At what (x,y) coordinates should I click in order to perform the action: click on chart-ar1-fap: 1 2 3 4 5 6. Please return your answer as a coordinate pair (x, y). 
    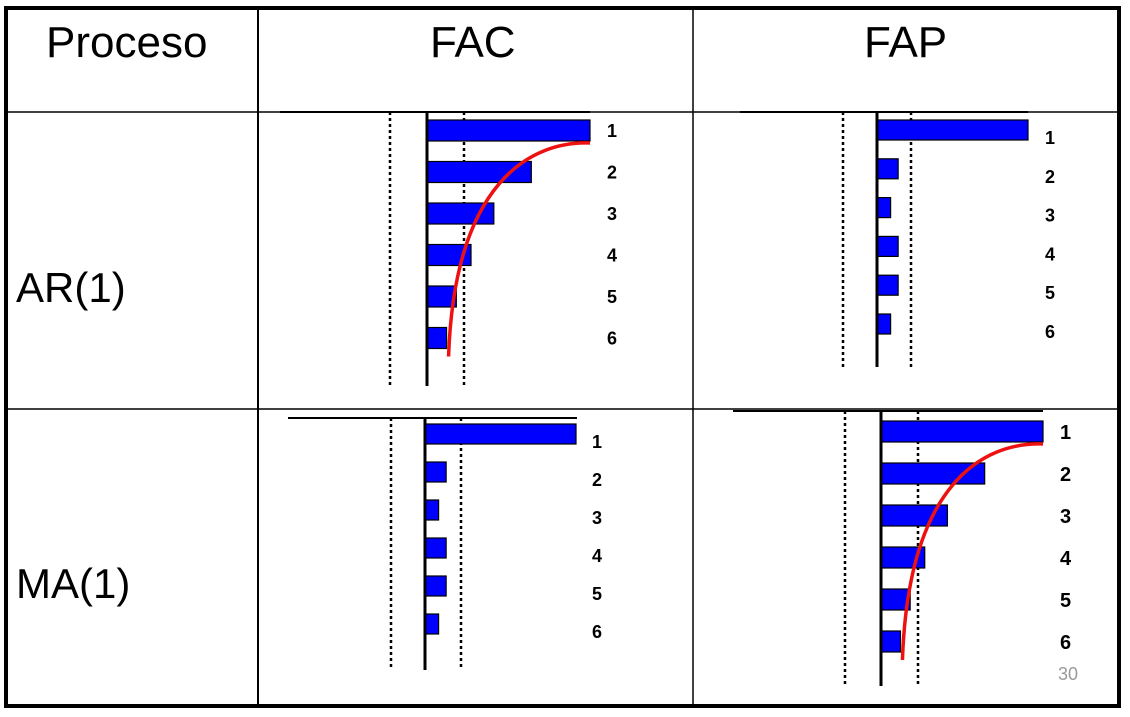
    Looking at the image, I should click on (897, 239).